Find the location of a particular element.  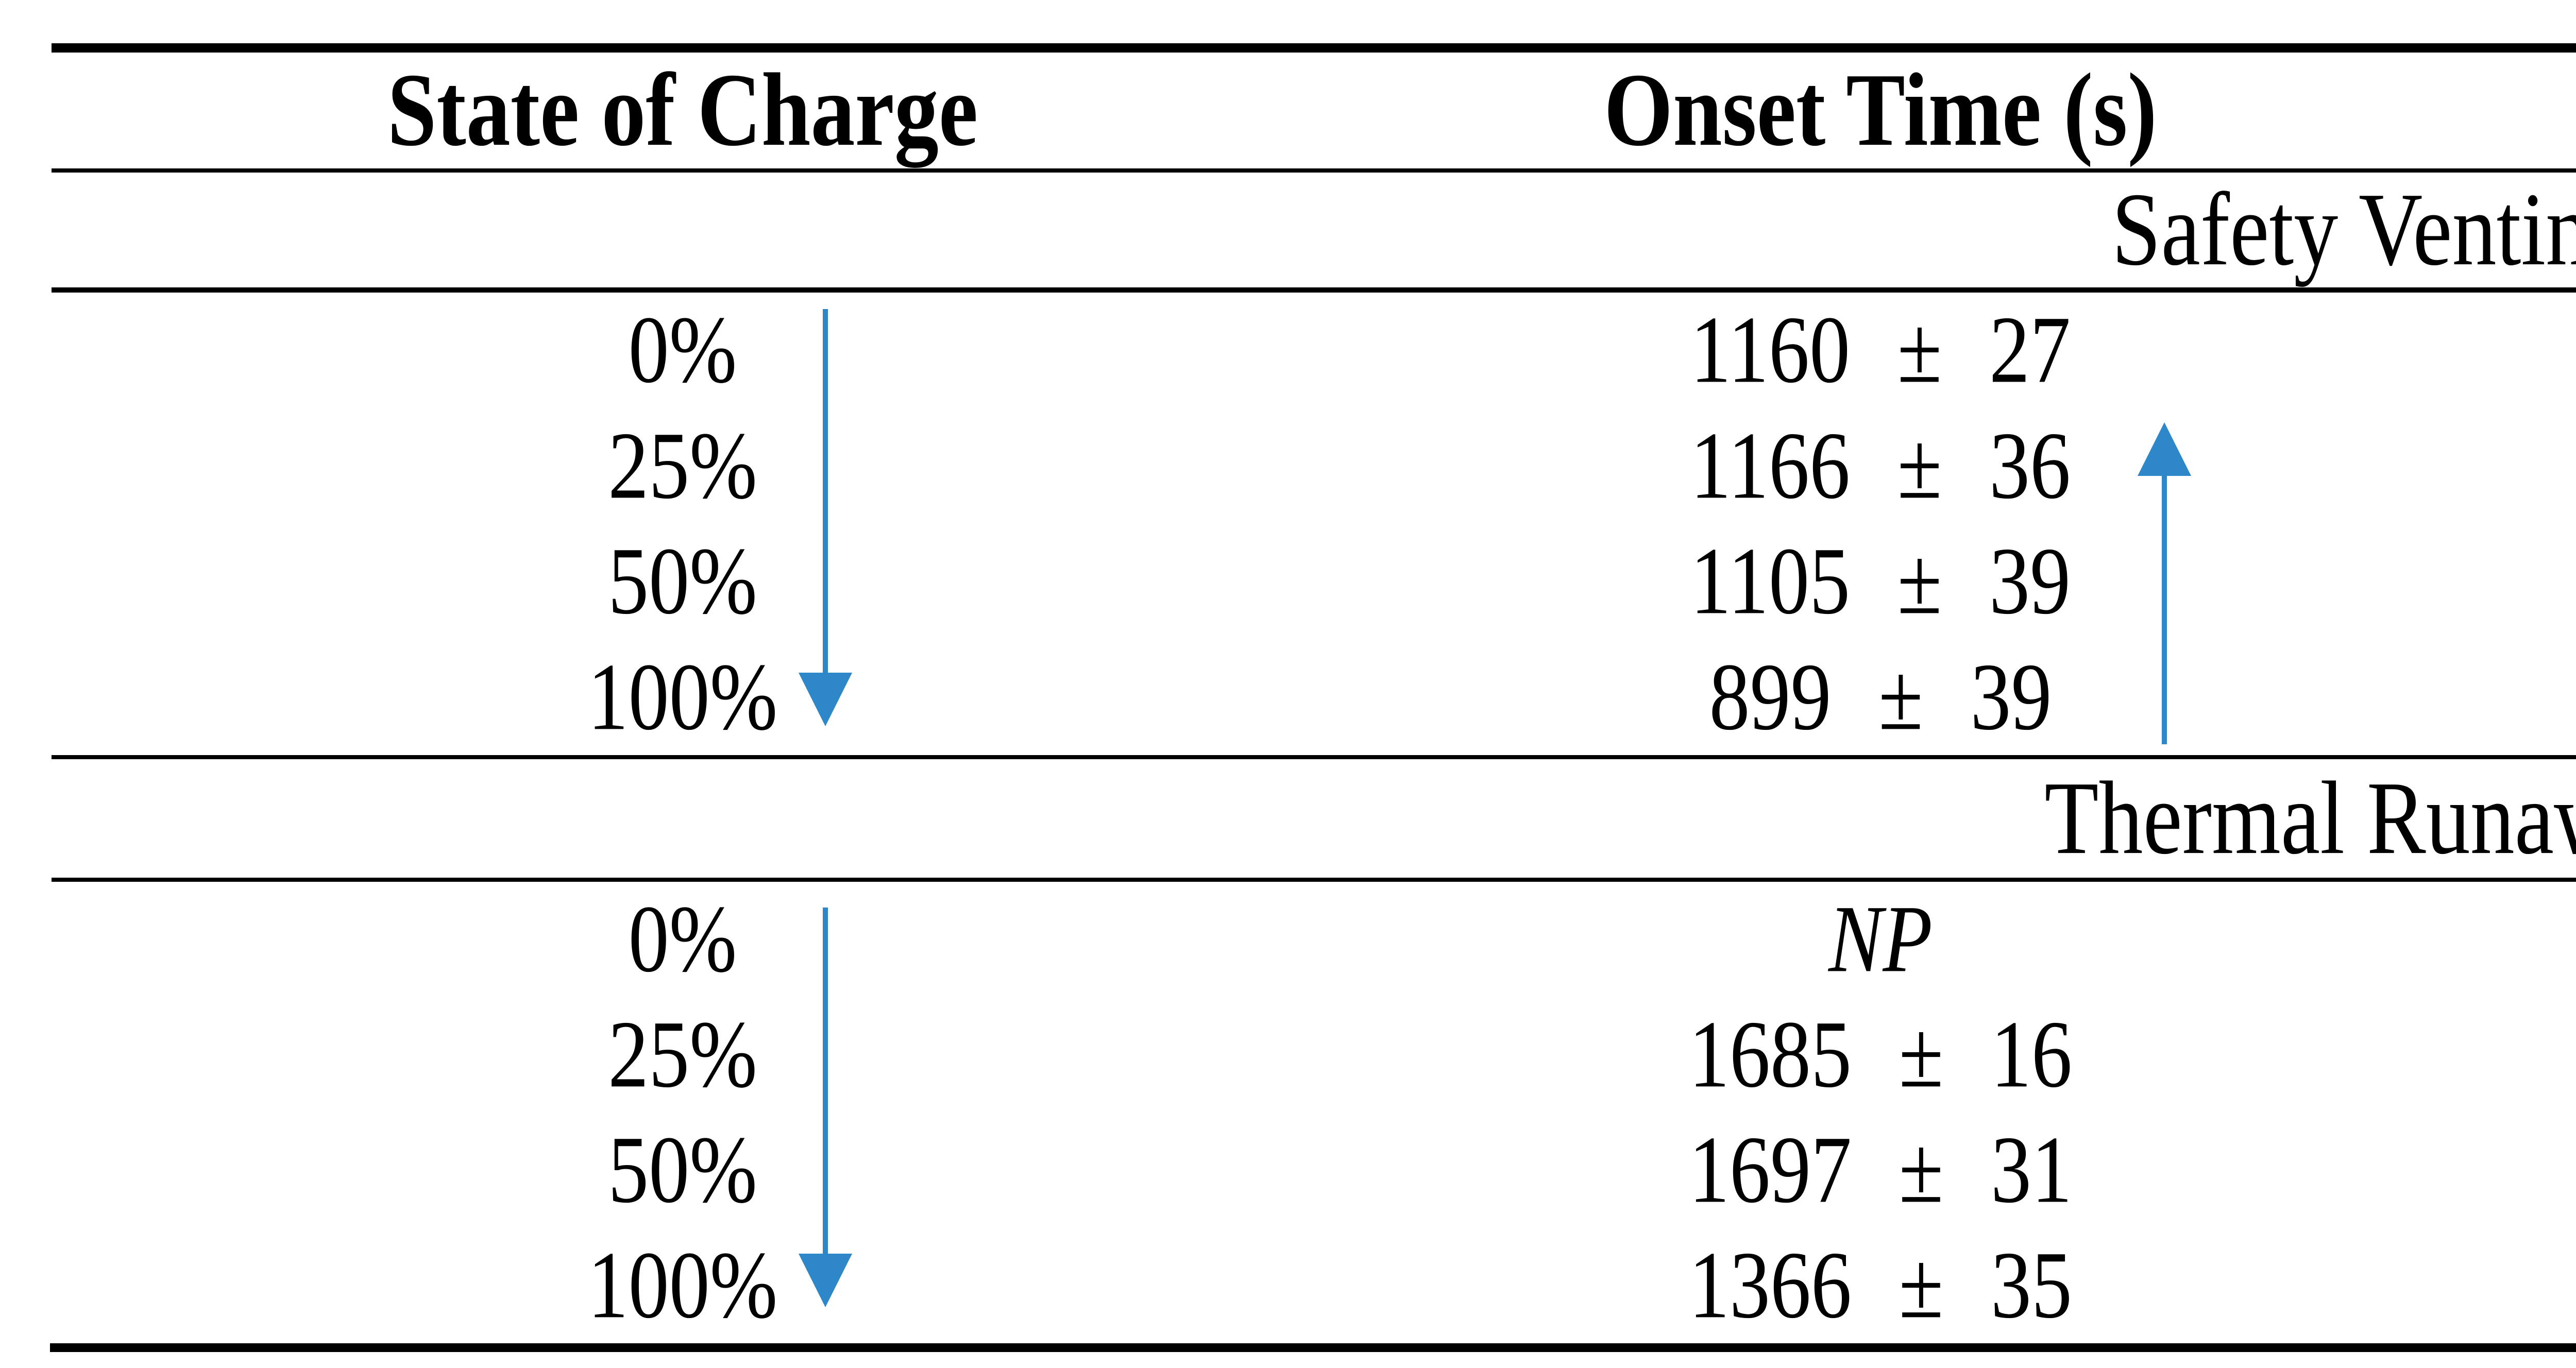

onset-cell: 1105 ±39 is located at coordinates (1880, 582).